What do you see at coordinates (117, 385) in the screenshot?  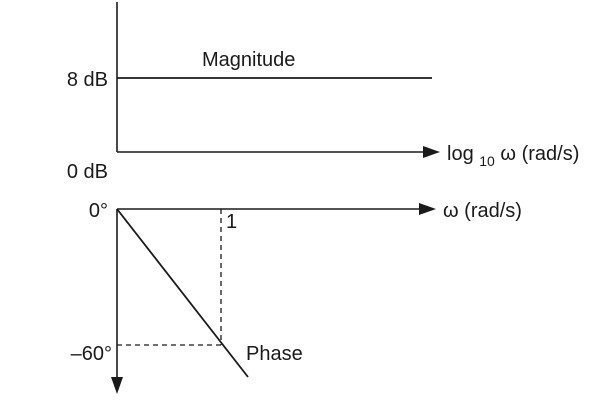 I see `phase-y-axis-arrowhead` at bounding box center [117, 385].